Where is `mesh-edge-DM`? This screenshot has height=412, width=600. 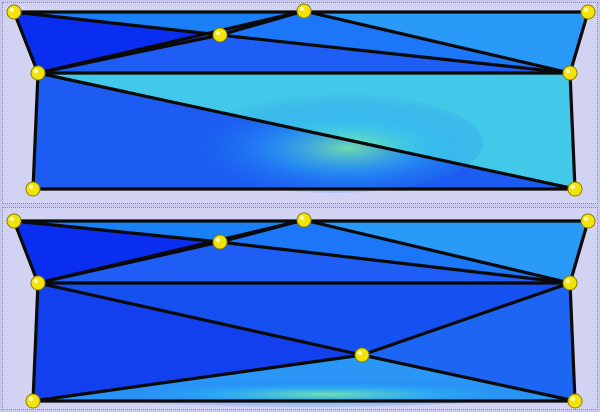 mesh-edge-DM is located at coordinates (200, 319).